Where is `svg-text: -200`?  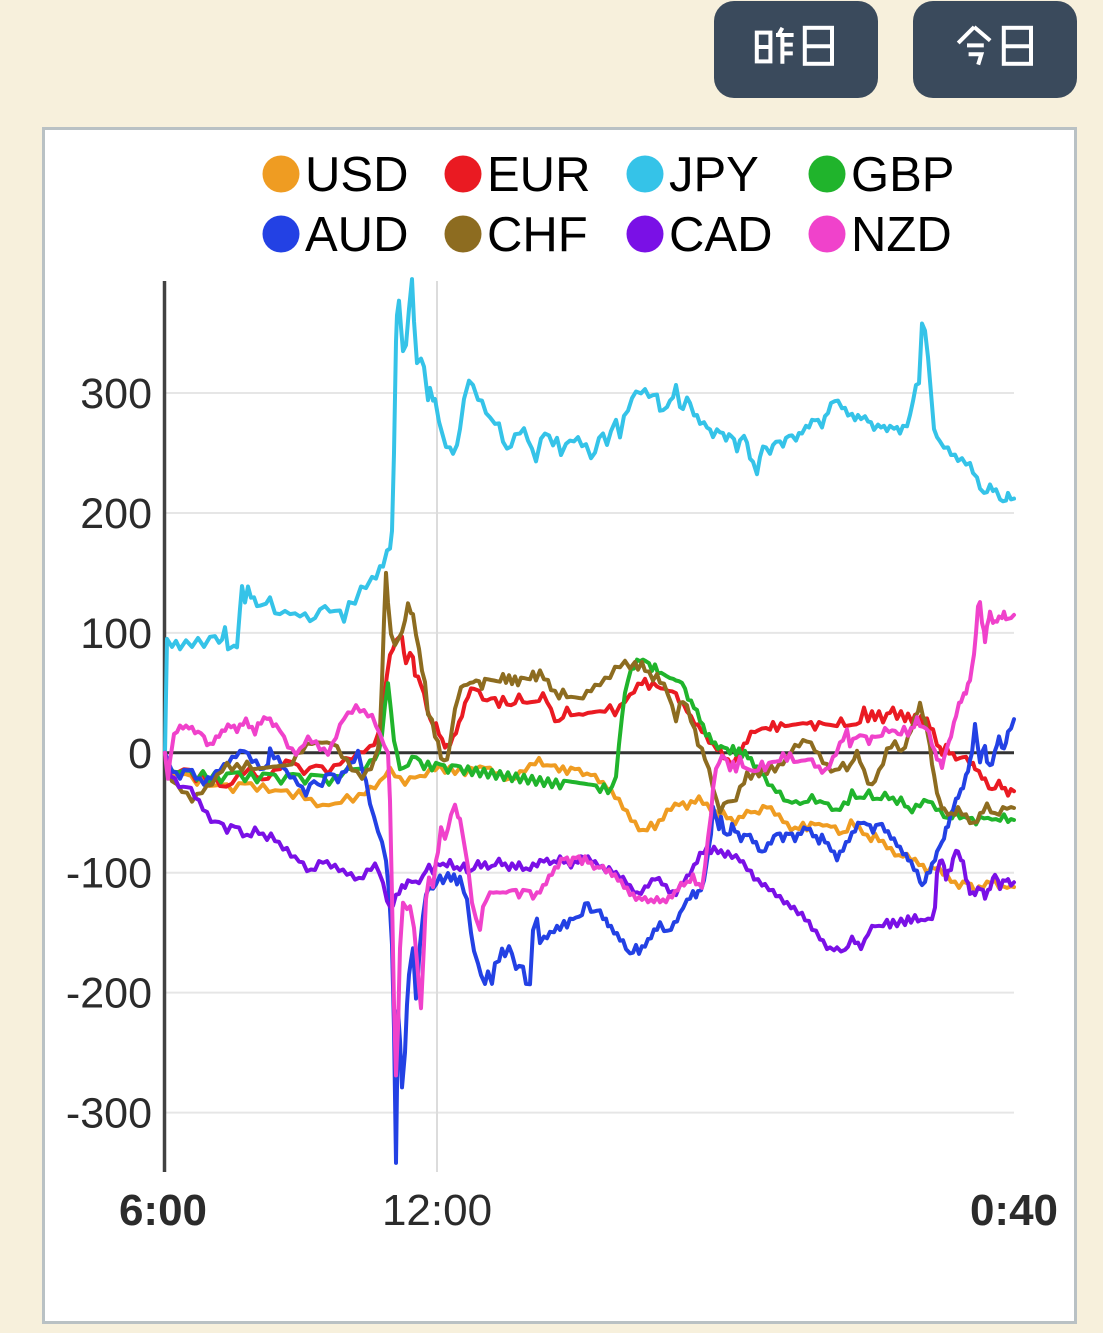
svg-text: -200 is located at coordinates (109, 994).